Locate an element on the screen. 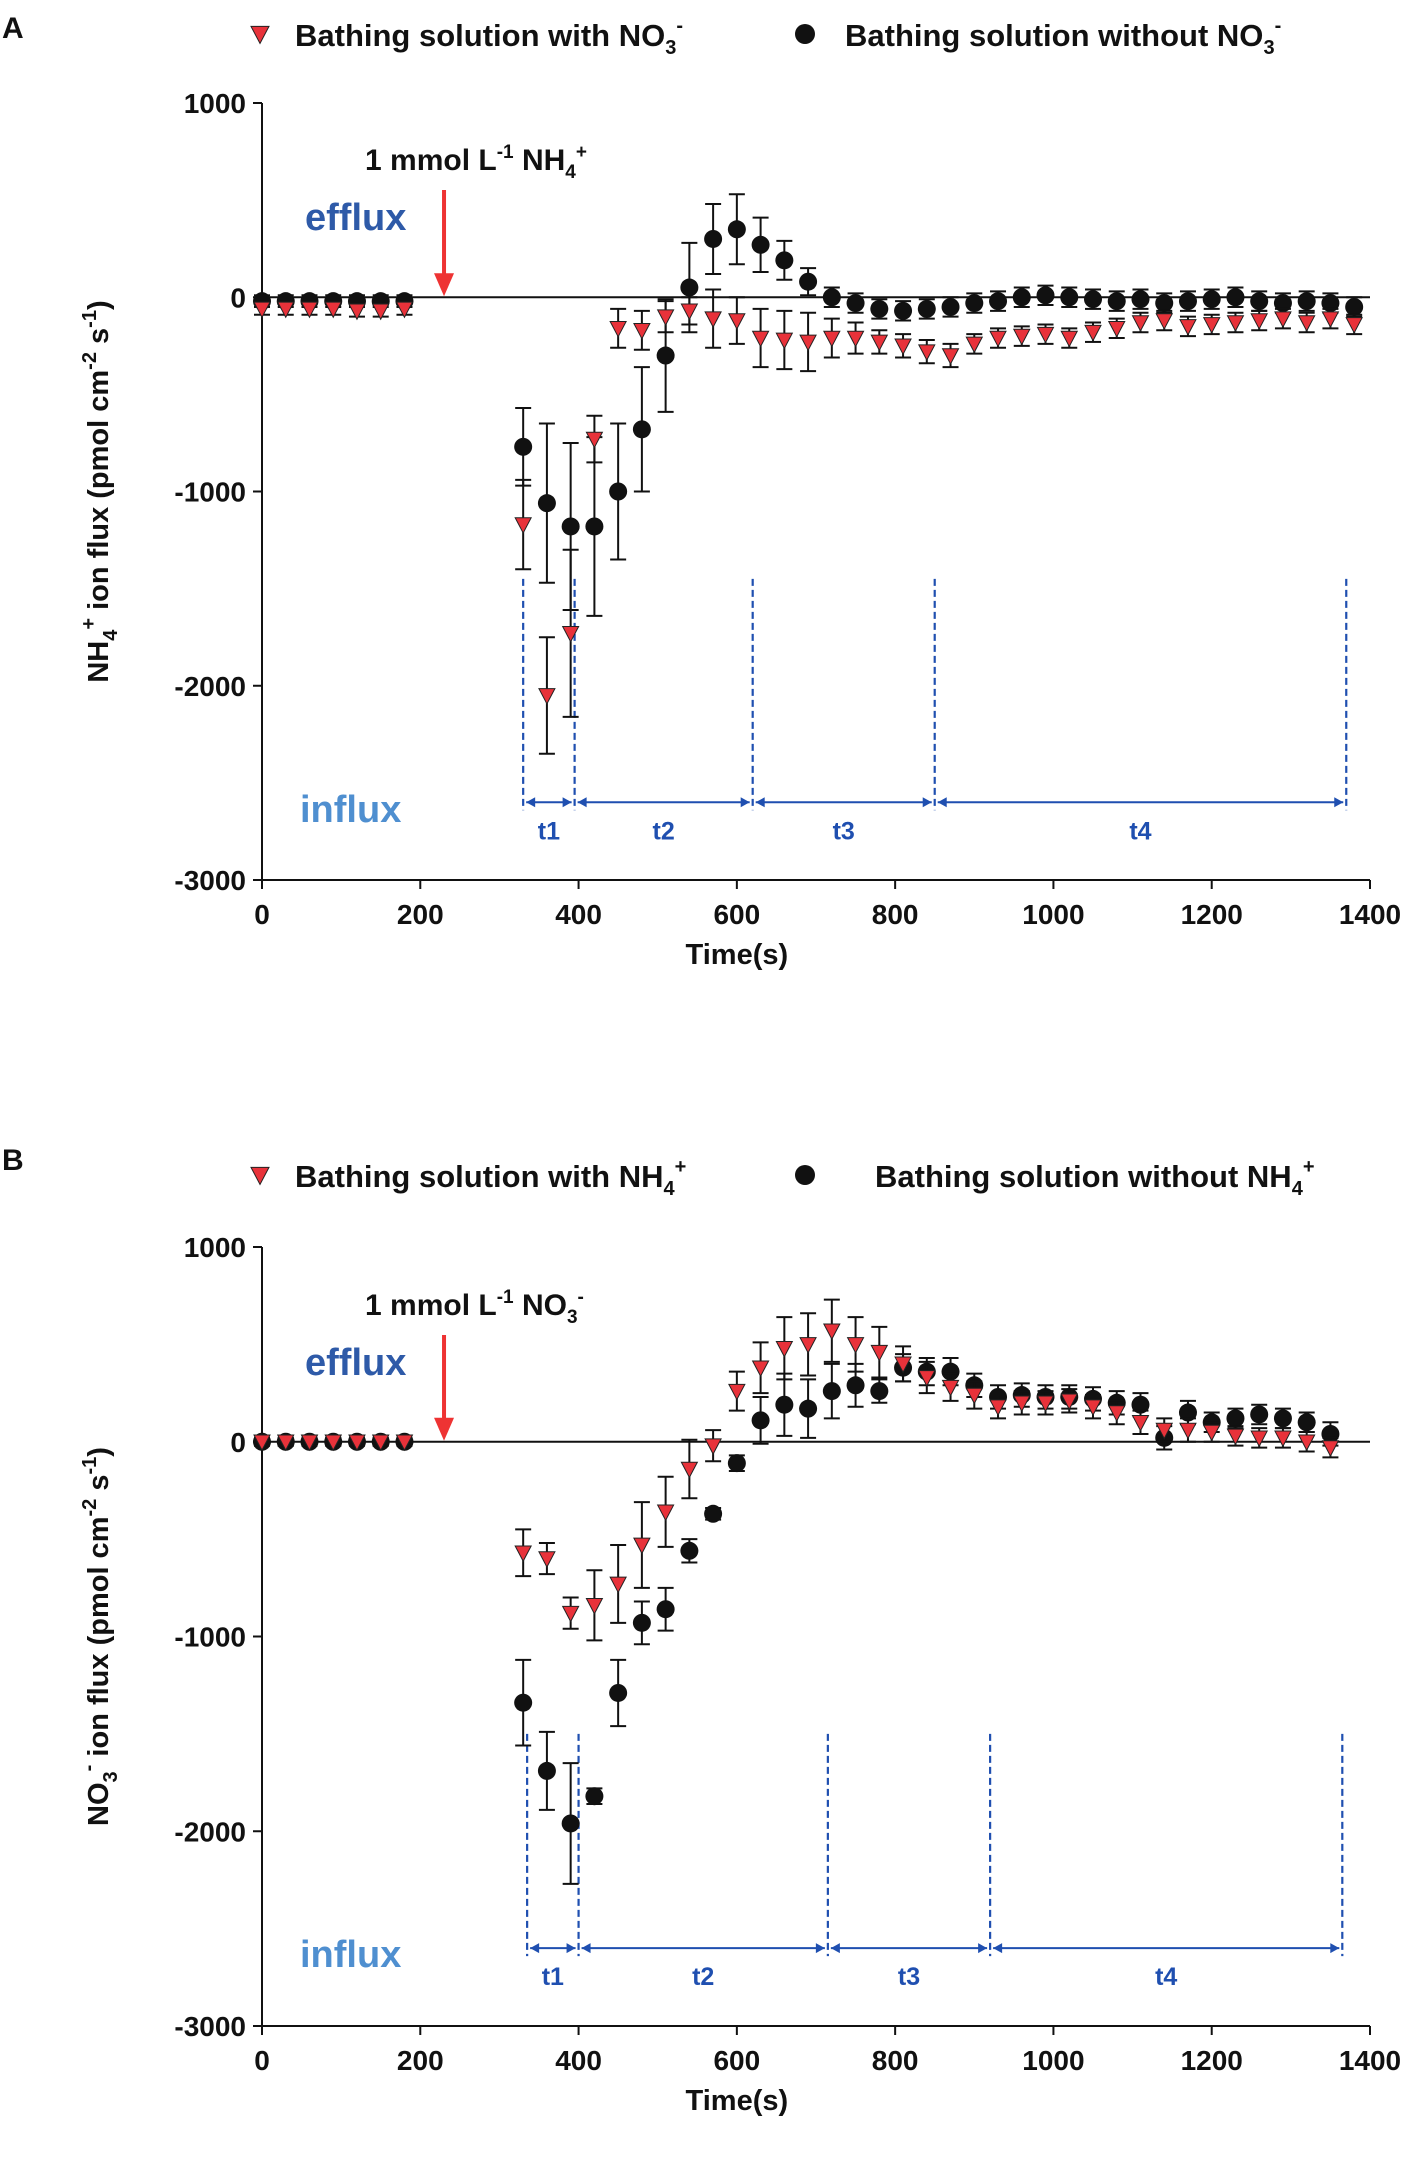 The height and width of the screenshot is (2180, 1417). legend-circle-marker is located at coordinates (805, 34).